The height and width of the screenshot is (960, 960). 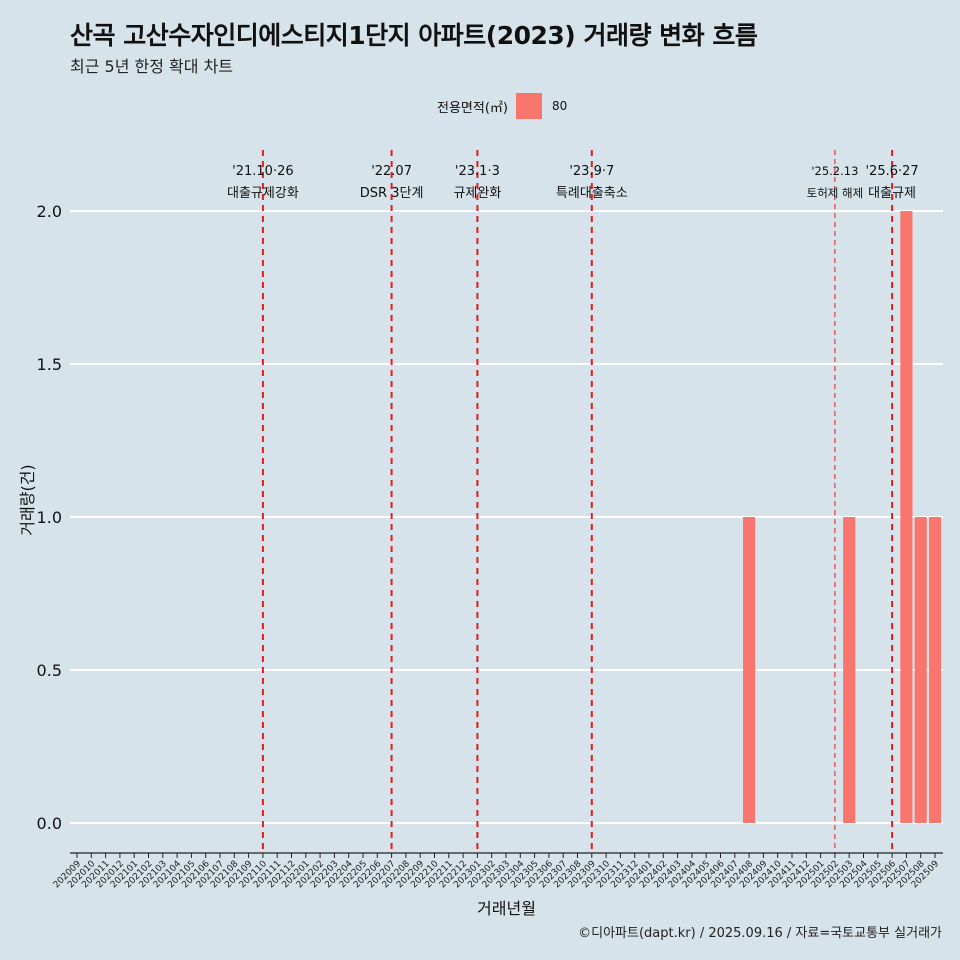 What do you see at coordinates (49, 211) in the screenshot?
I see `y-tick-label: 2.0` at bounding box center [49, 211].